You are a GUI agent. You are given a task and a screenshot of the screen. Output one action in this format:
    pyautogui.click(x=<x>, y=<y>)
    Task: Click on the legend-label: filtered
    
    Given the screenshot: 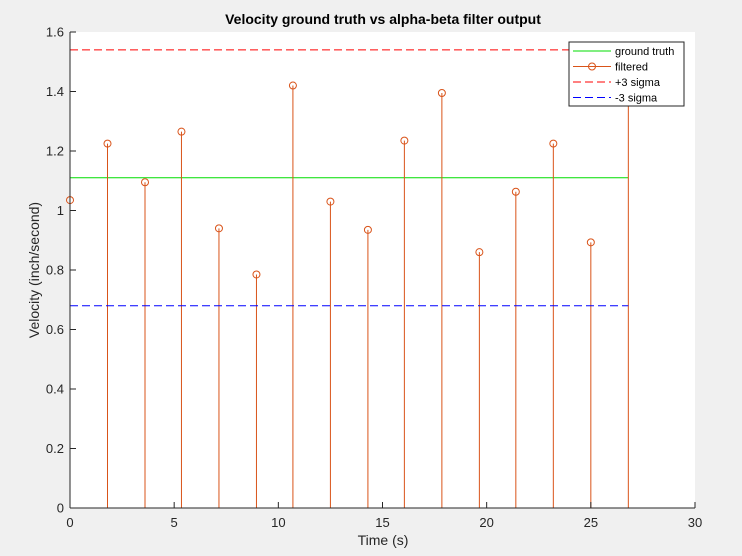 What is the action you would take?
    pyautogui.click(x=631, y=68)
    